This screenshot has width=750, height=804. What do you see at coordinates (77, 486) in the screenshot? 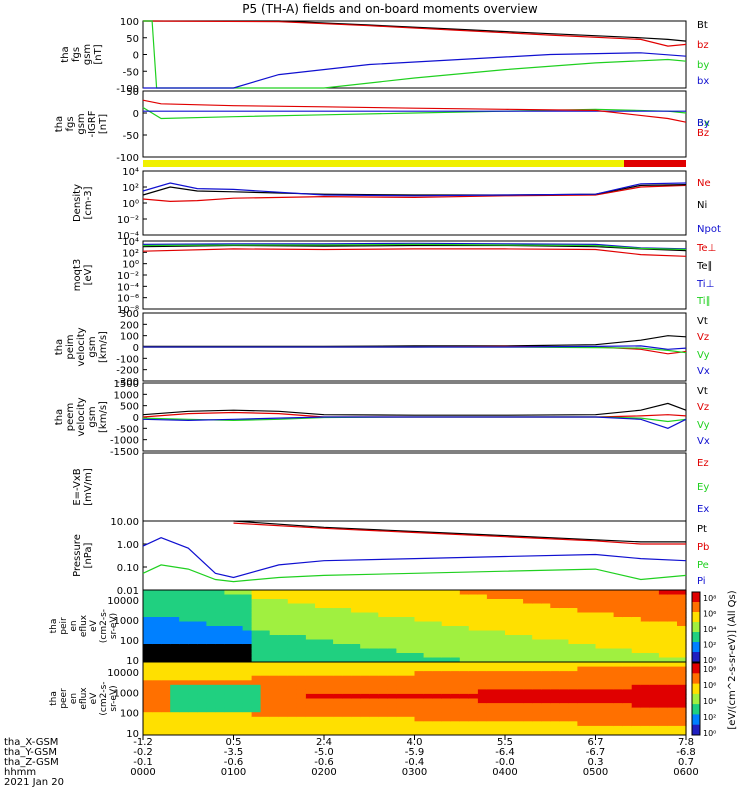
I see `y-axis-label: E=-VxB` at bounding box center [77, 486].